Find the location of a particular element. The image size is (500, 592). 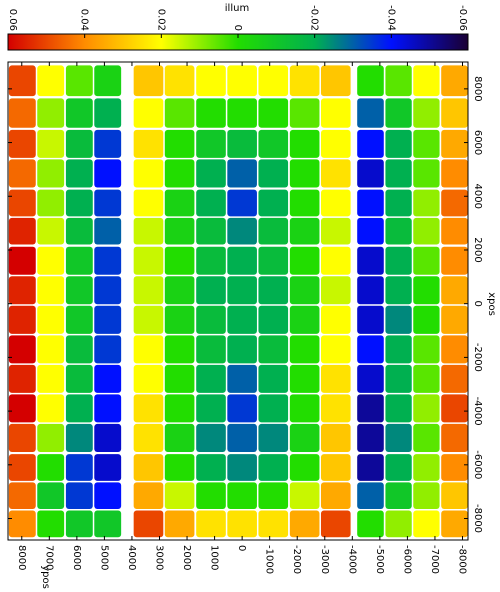

y-tick-label: -3000 is located at coordinates (324, 559).